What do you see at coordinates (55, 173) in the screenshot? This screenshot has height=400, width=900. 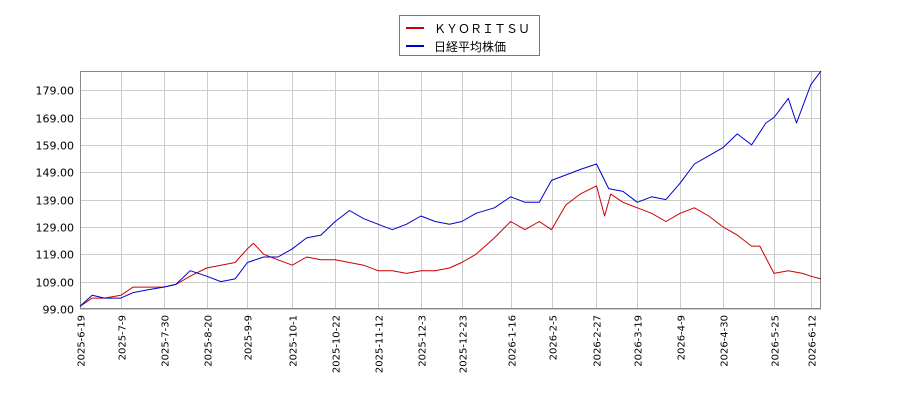 I see `y-tick-label: 149.00` at bounding box center [55, 173].